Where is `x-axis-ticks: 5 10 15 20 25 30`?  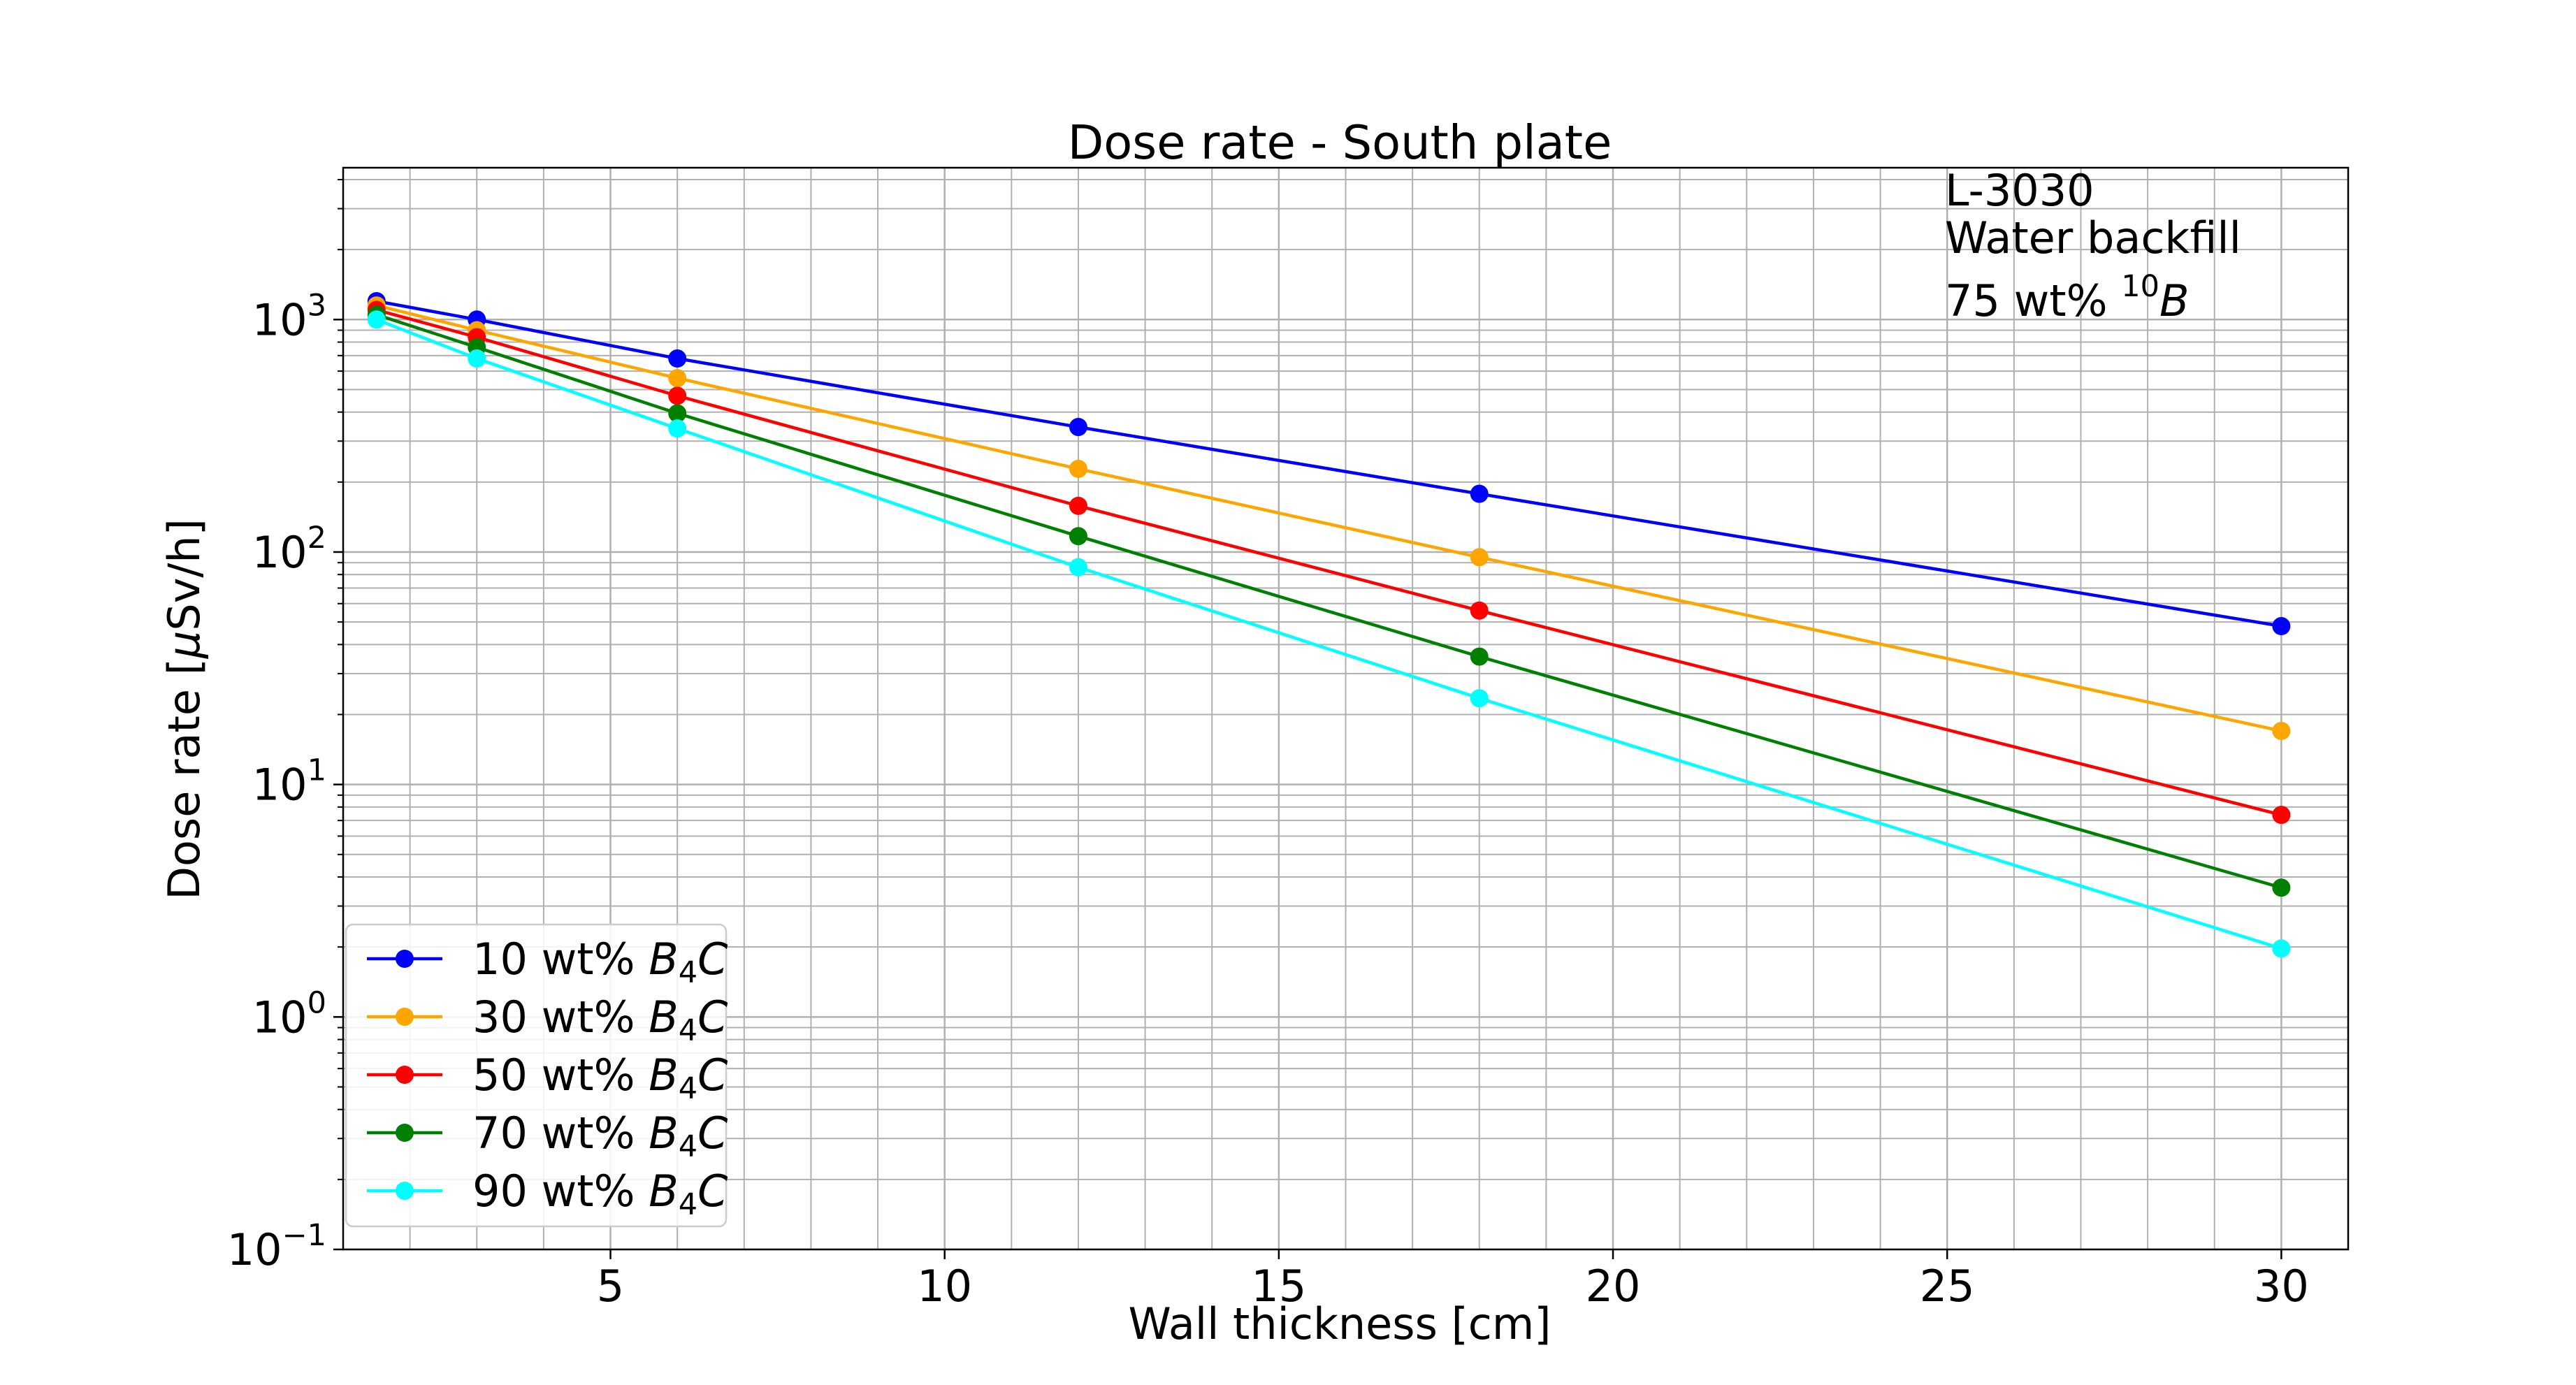 x-axis-ticks: 5 10 15 20 25 30 is located at coordinates (1453, 1280).